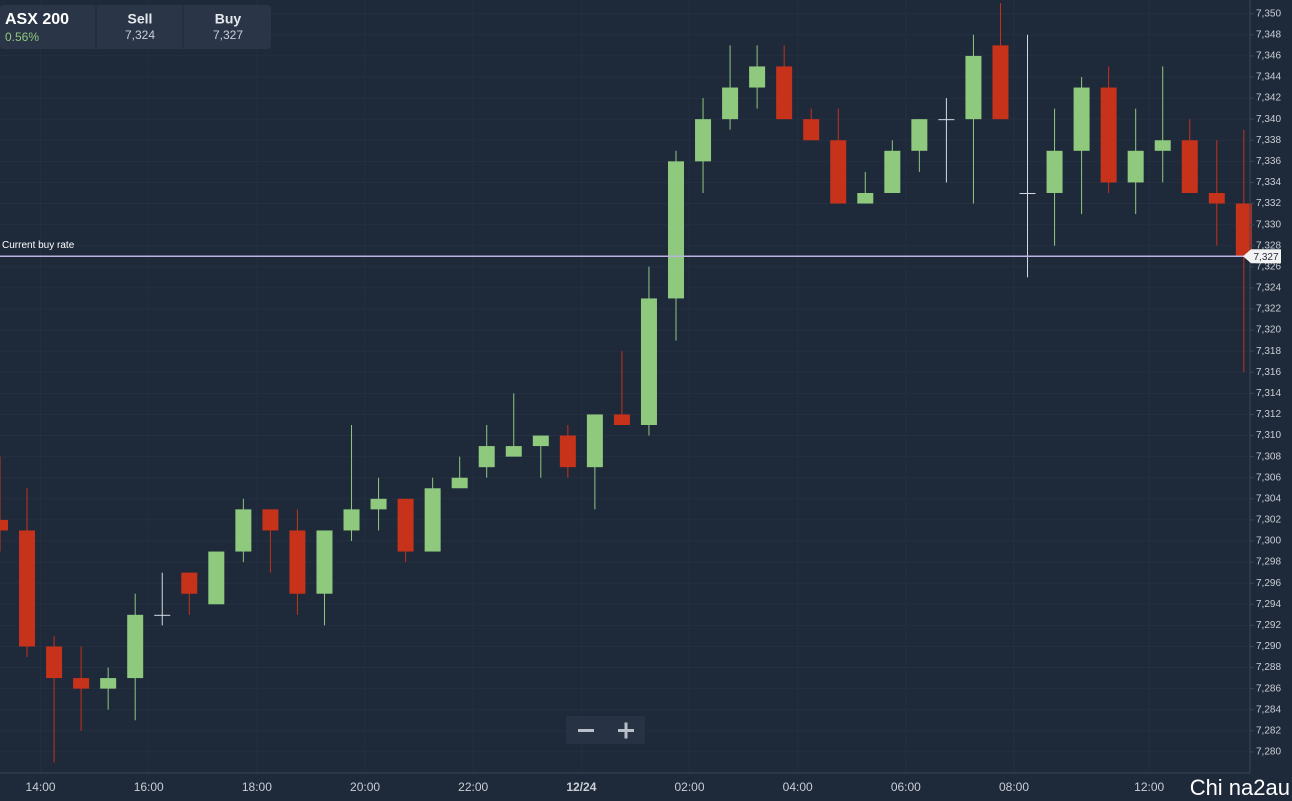  Describe the element at coordinates (581, 787) in the screenshot. I see `x-tick-label: 12/24` at that location.